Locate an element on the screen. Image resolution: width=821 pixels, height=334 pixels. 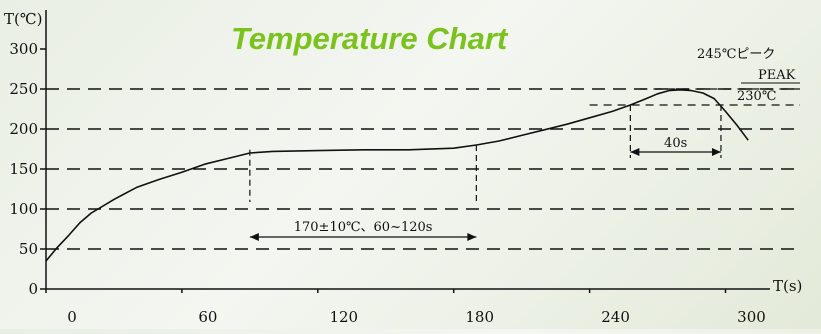
y-tick-label-50: 50 is located at coordinates (28, 249).